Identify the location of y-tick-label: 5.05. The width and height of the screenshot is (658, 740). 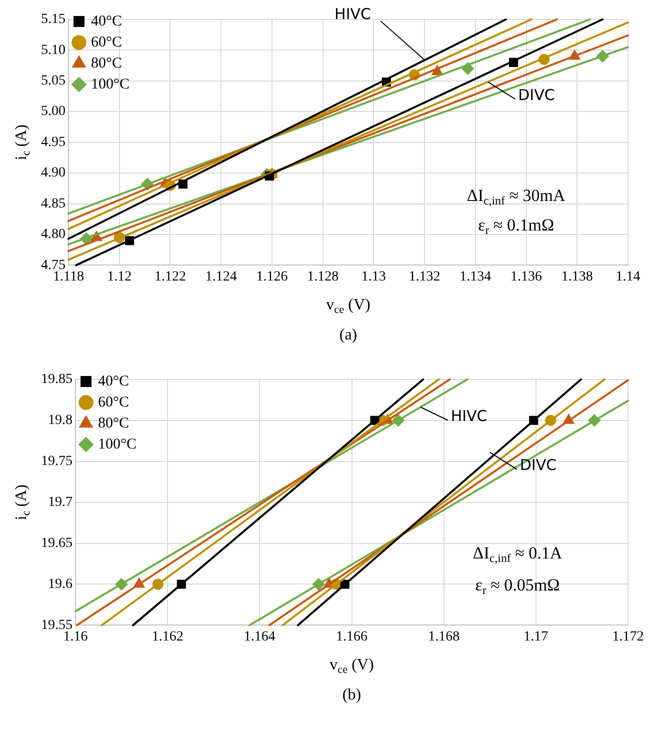
(53, 81).